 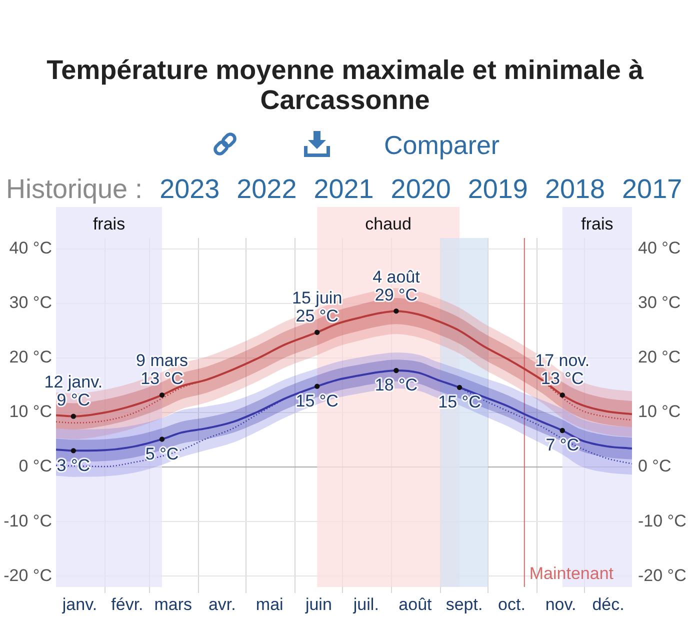 I want to click on y2-tick-label: 40 °C, so click(x=659, y=248).